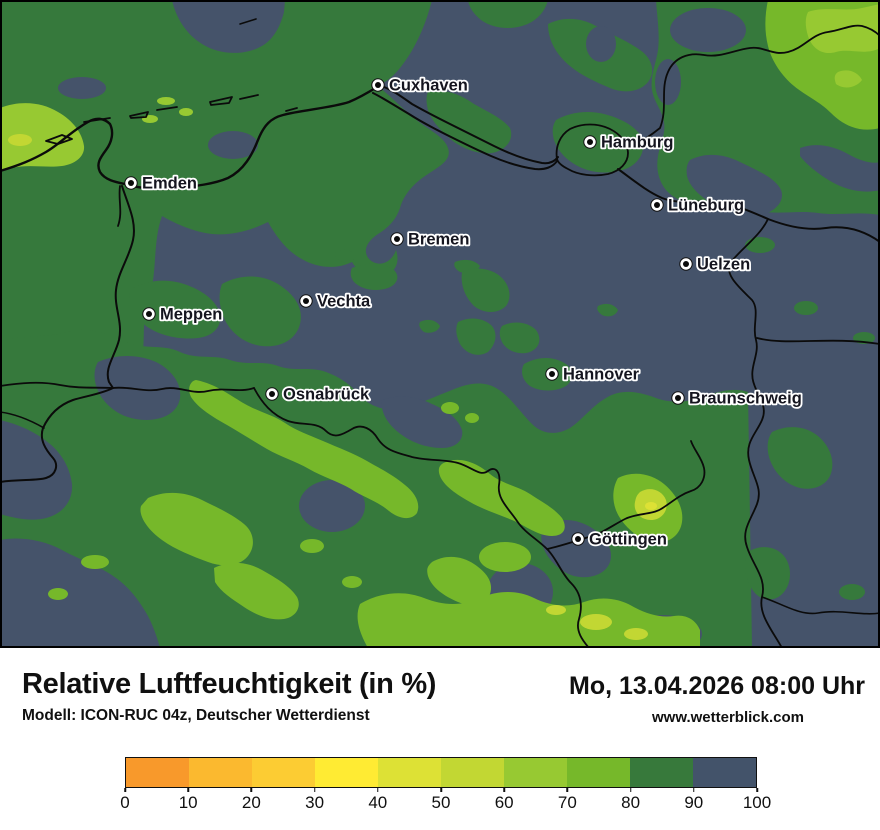 This screenshot has width=880, height=830. I want to click on city-marker: Uelzen, so click(715, 264).